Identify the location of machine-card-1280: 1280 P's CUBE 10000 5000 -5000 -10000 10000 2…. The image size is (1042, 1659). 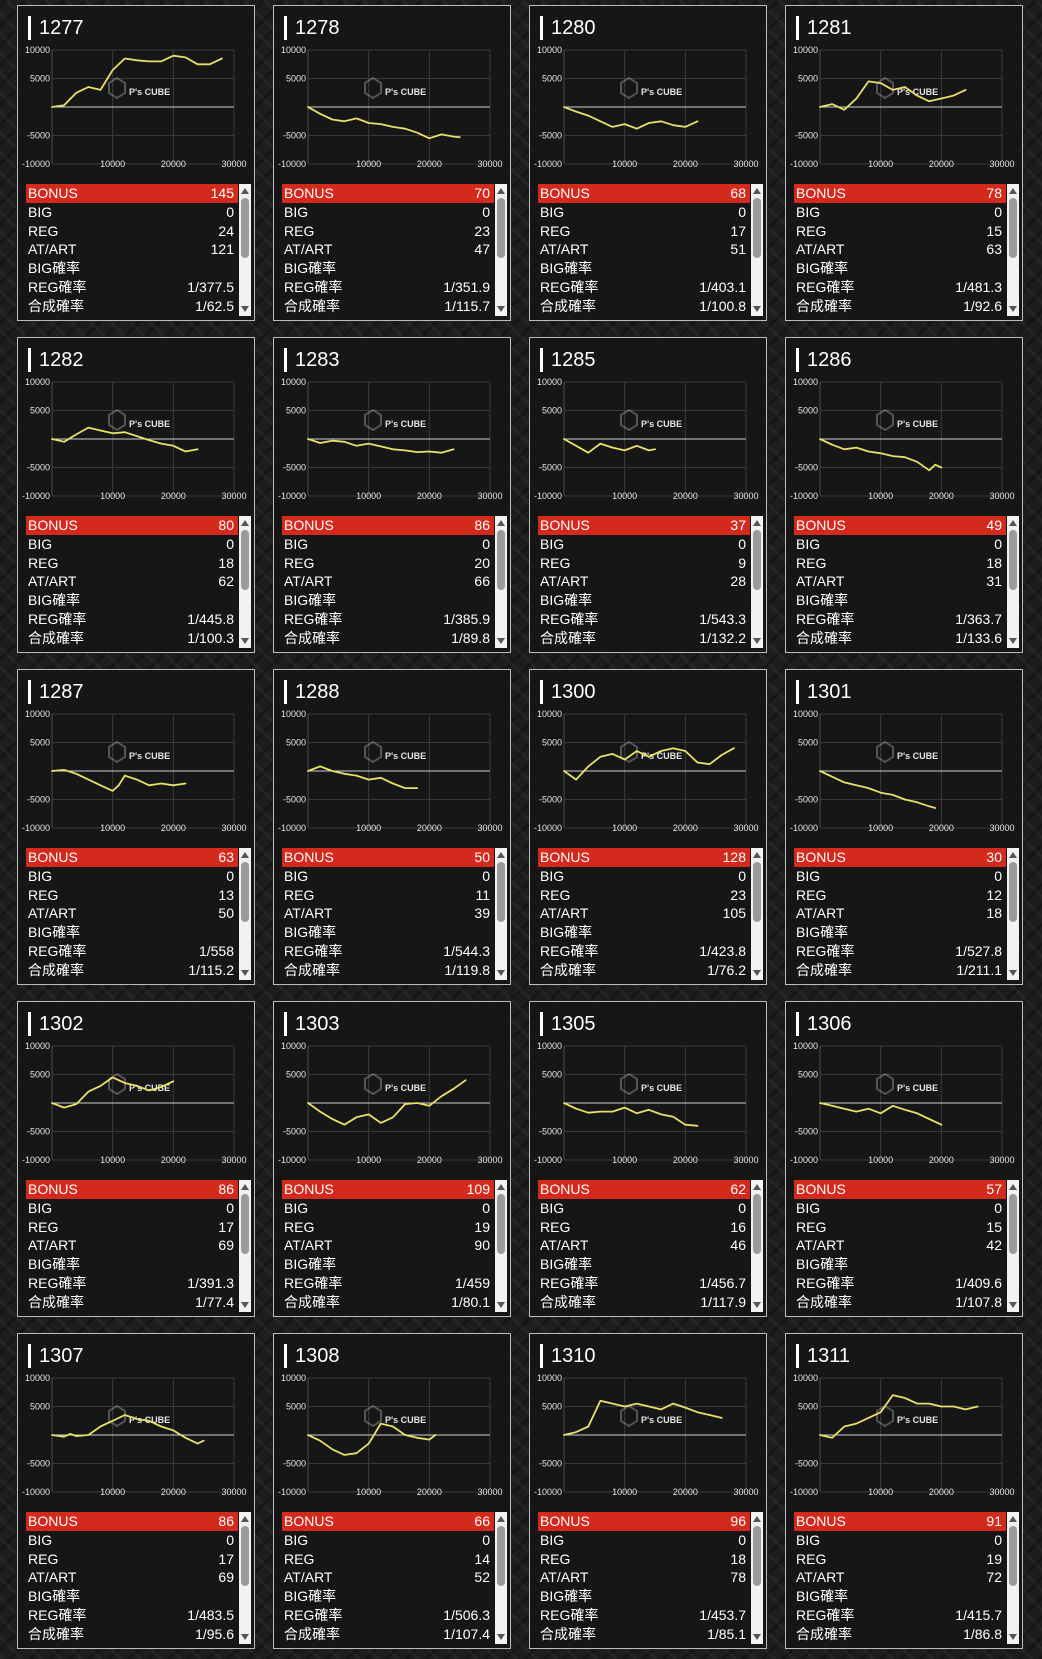
(648, 163).